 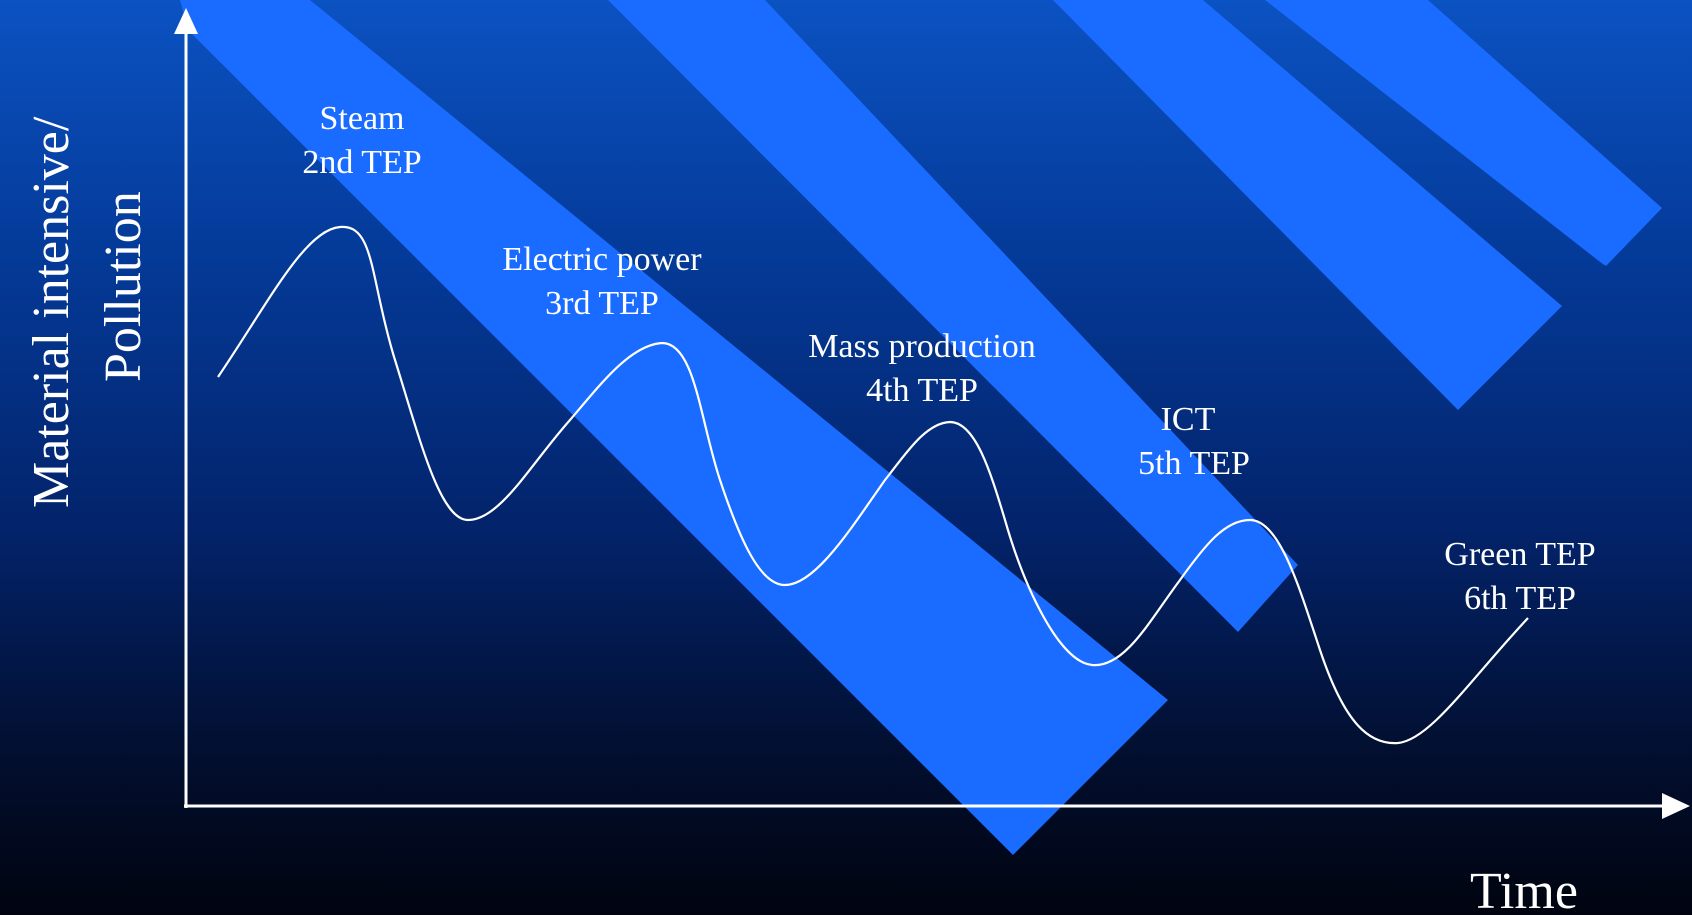 What do you see at coordinates (362, 118) in the screenshot?
I see `label-steam: Steam` at bounding box center [362, 118].